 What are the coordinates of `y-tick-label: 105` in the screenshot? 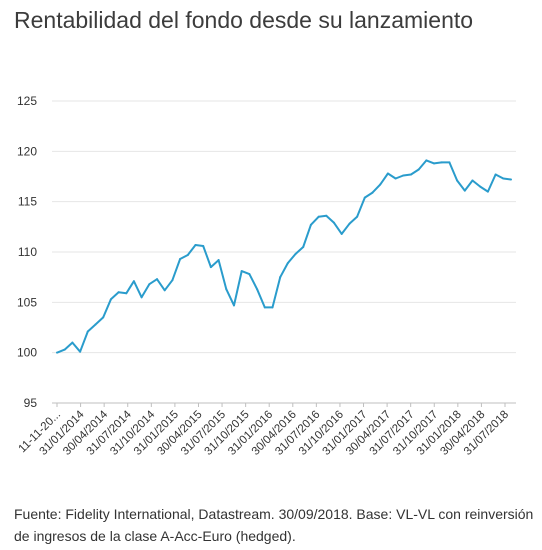 It's located at (27, 302).